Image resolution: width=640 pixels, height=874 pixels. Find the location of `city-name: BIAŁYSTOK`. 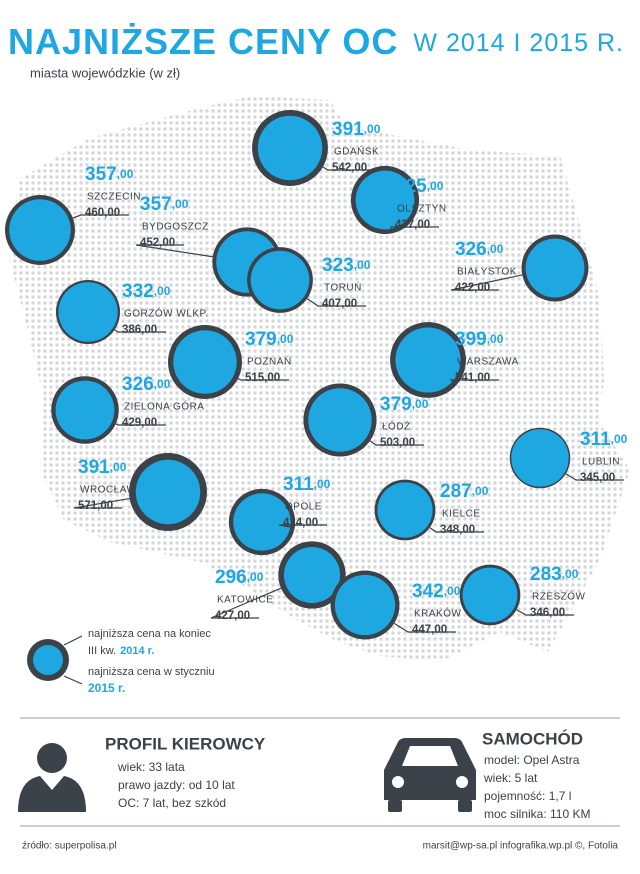

city-name: BIAŁYSTOK is located at coordinates (487, 272).